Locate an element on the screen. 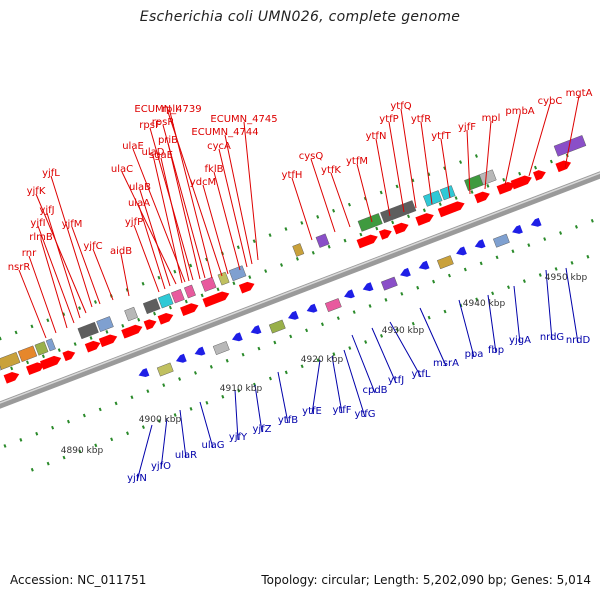 Image resolution: width=600 pixels, height=600 pixels. forward-gene-label: ECUMN_4745 is located at coordinates (243, 119).